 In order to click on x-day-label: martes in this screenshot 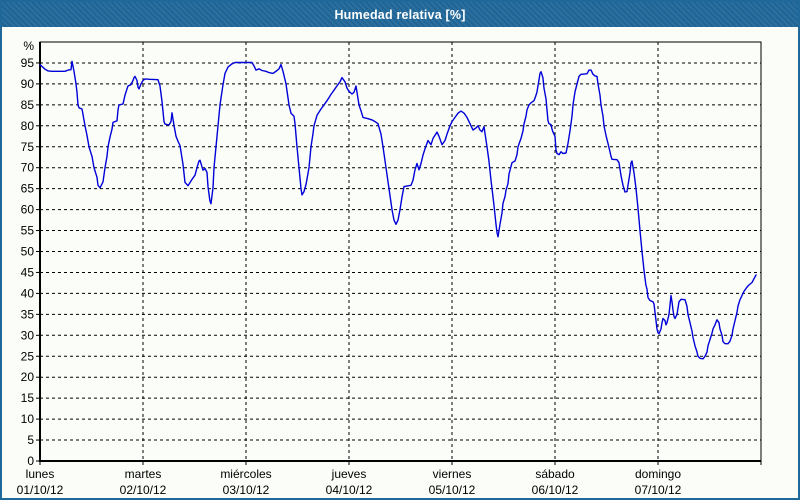, I will do `click(143, 474)`.